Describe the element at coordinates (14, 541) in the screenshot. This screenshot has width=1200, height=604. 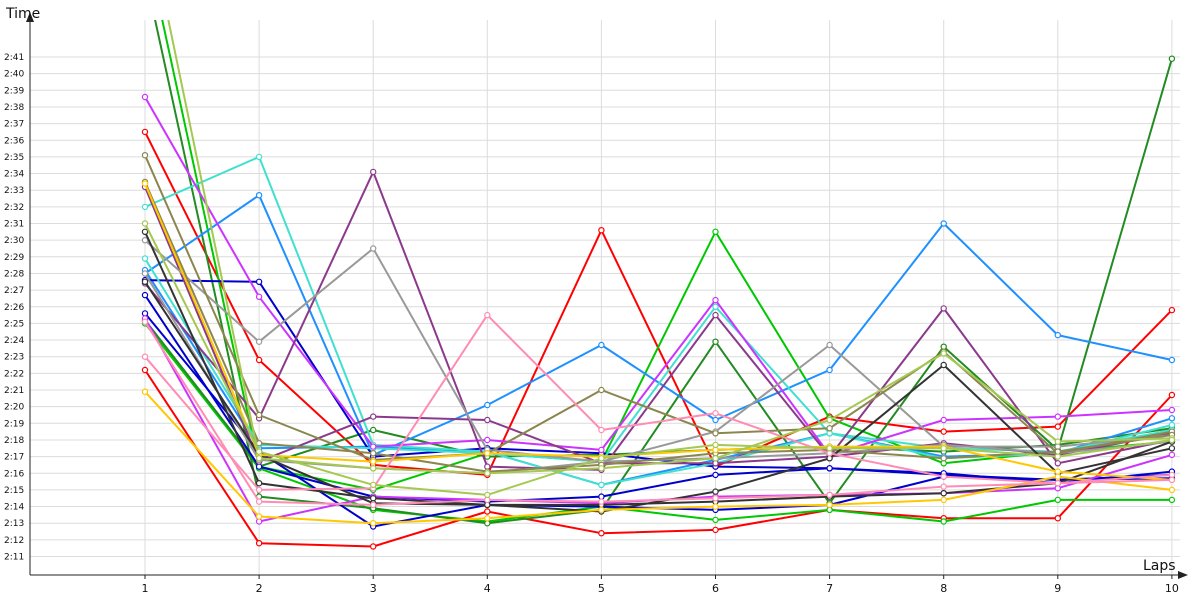
I see `y-tick-label: 2:12` at that location.